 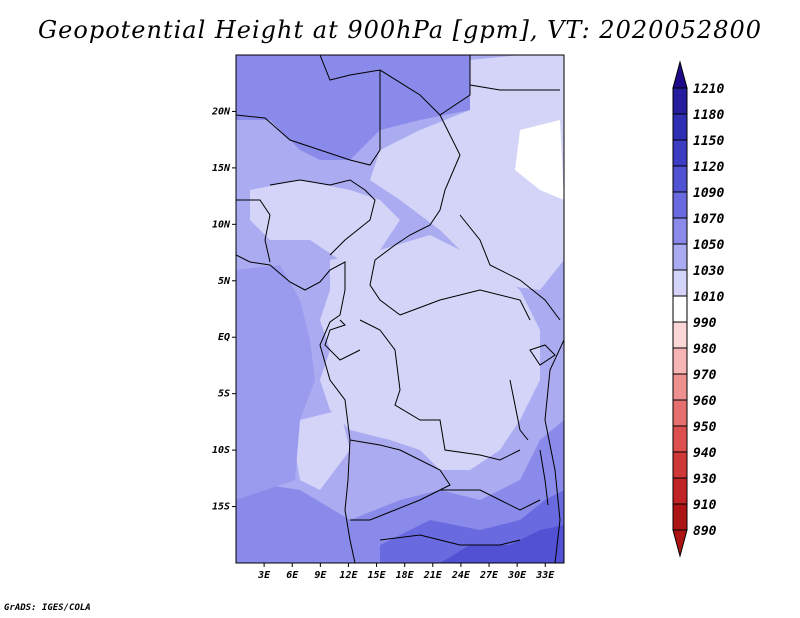 What do you see at coordinates (275, 382) in the screenshot?
I see `field-atlantic-high` at bounding box center [275, 382].